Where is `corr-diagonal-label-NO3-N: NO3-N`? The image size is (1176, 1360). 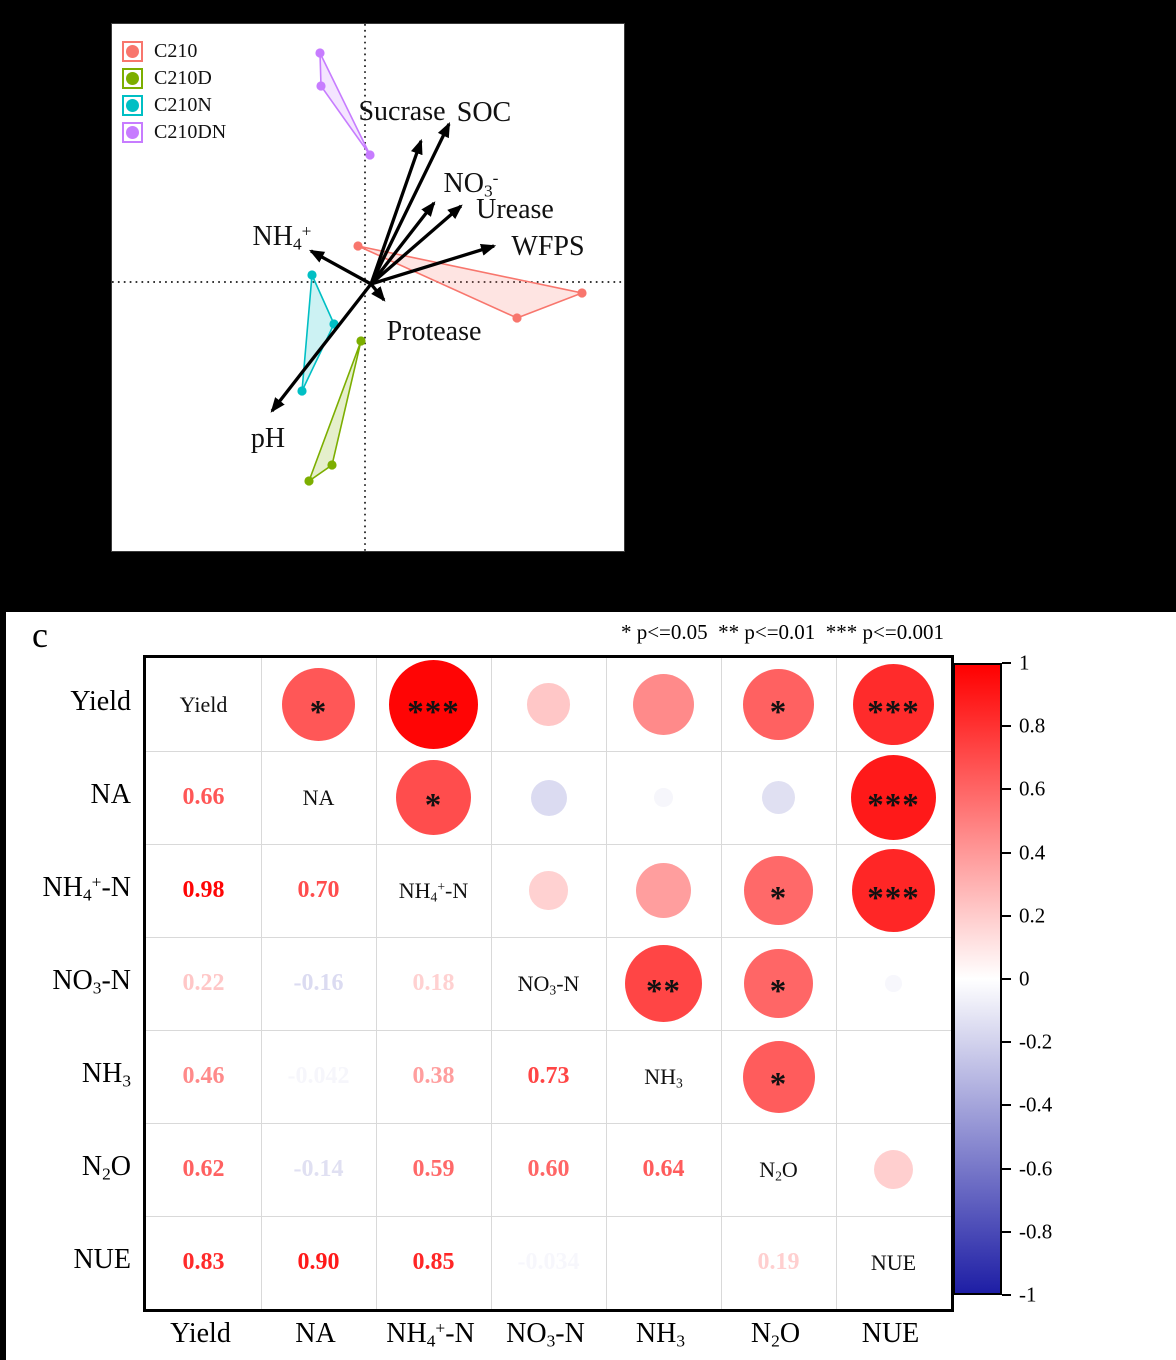 corr-diagonal-label-NO3-N: NO3-N is located at coordinates (548, 983).